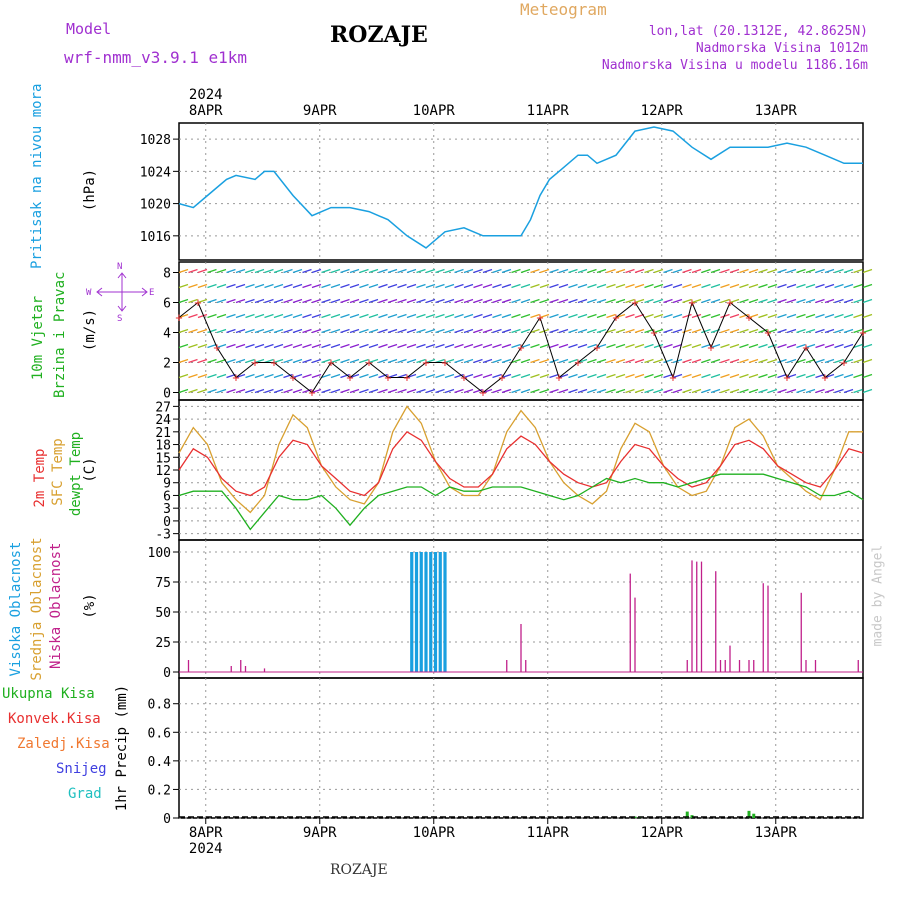 The image size is (900, 900). I want to click on y-tick-label-precip: 0.4, so click(160, 762).